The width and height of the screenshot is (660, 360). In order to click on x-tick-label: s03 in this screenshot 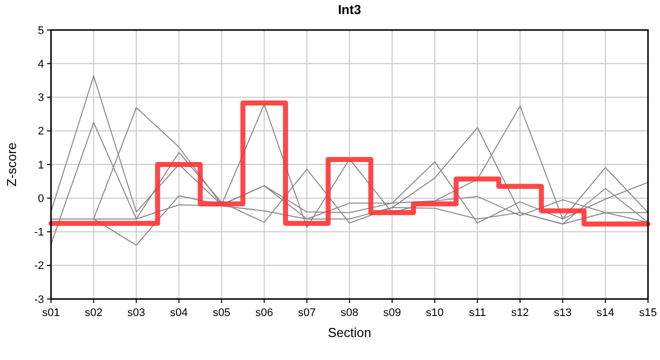, I will do `click(136, 313)`.